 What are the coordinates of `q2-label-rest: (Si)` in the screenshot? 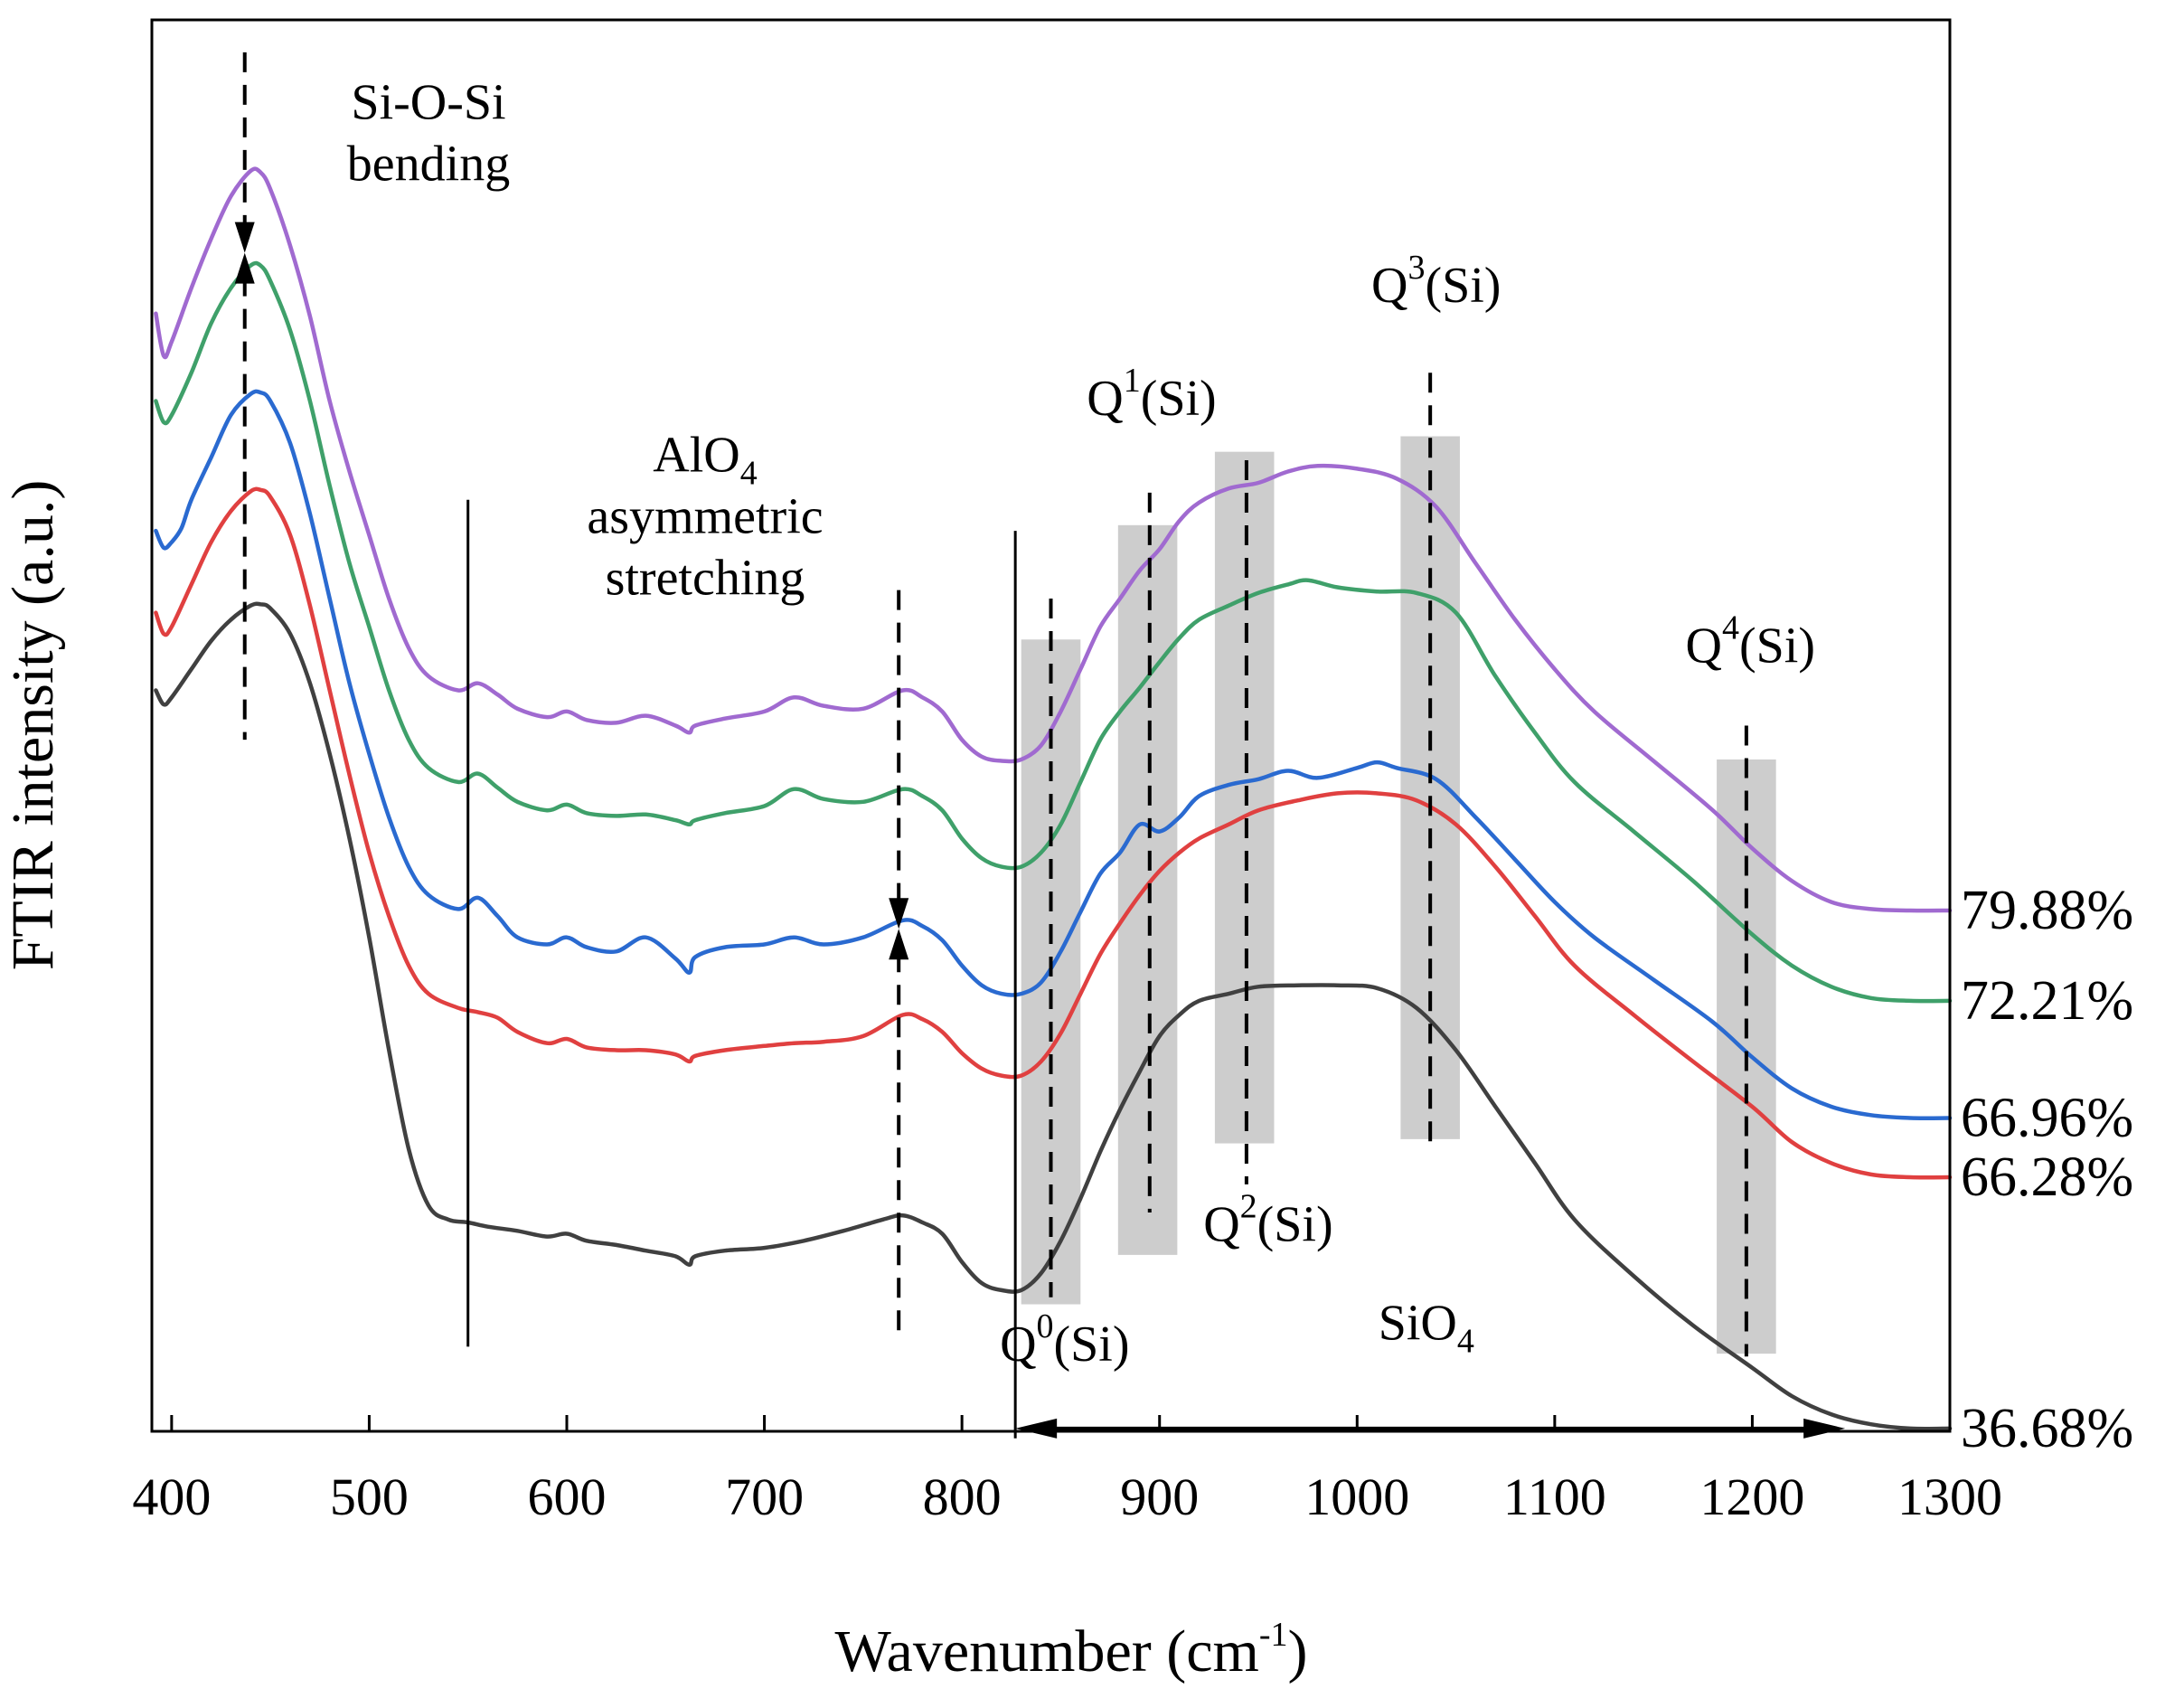 It's located at (1295, 1224).